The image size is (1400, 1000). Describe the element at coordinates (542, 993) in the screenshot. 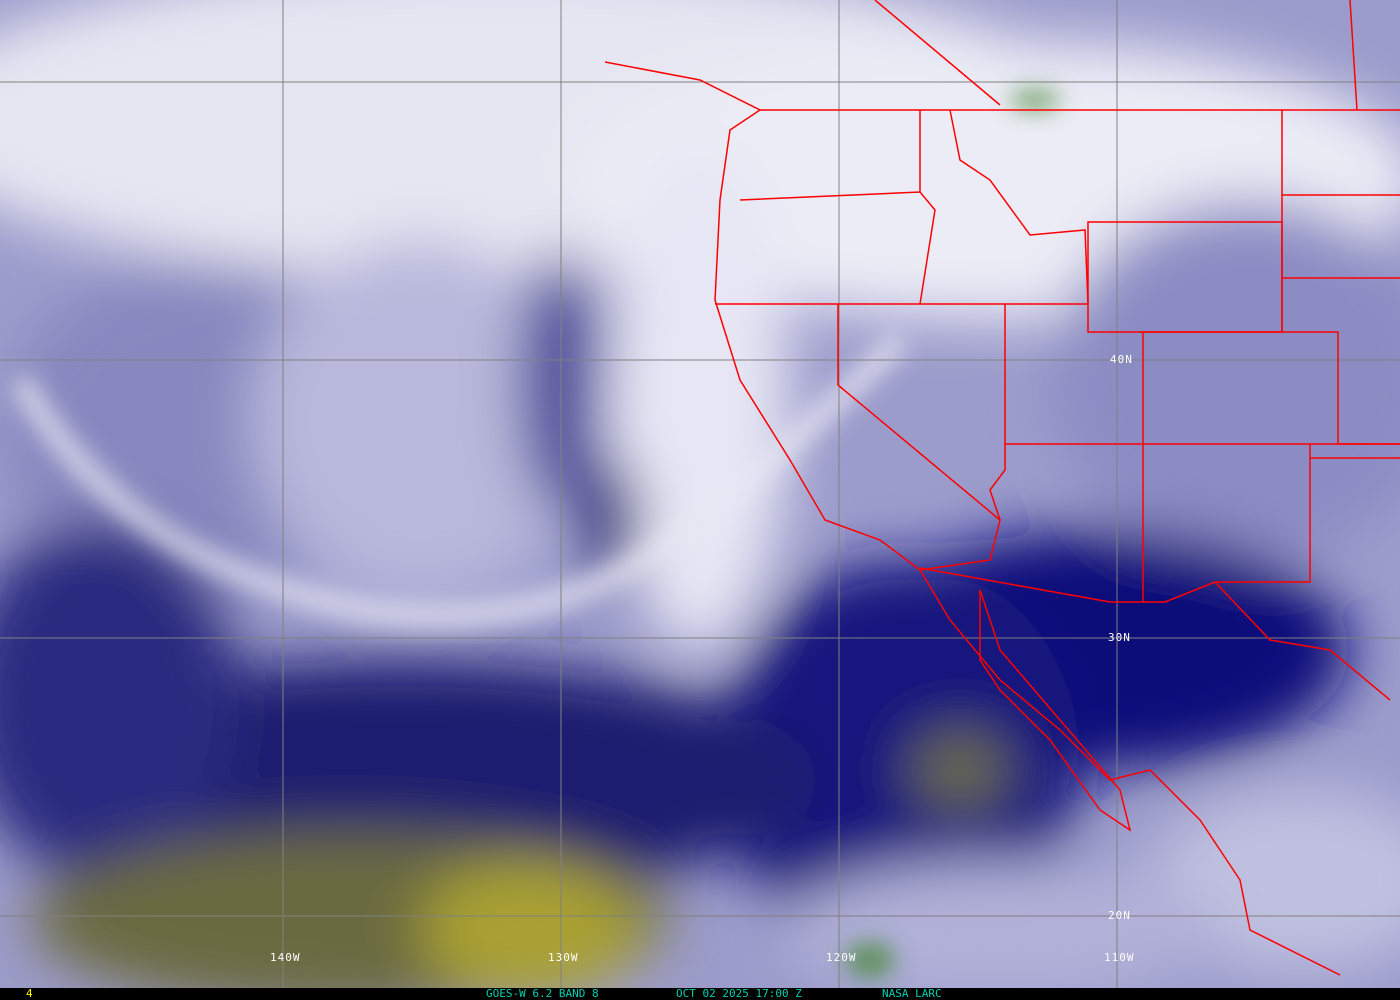

I see `satellite-band: GOES-W 6.2 BAND 8` at that location.